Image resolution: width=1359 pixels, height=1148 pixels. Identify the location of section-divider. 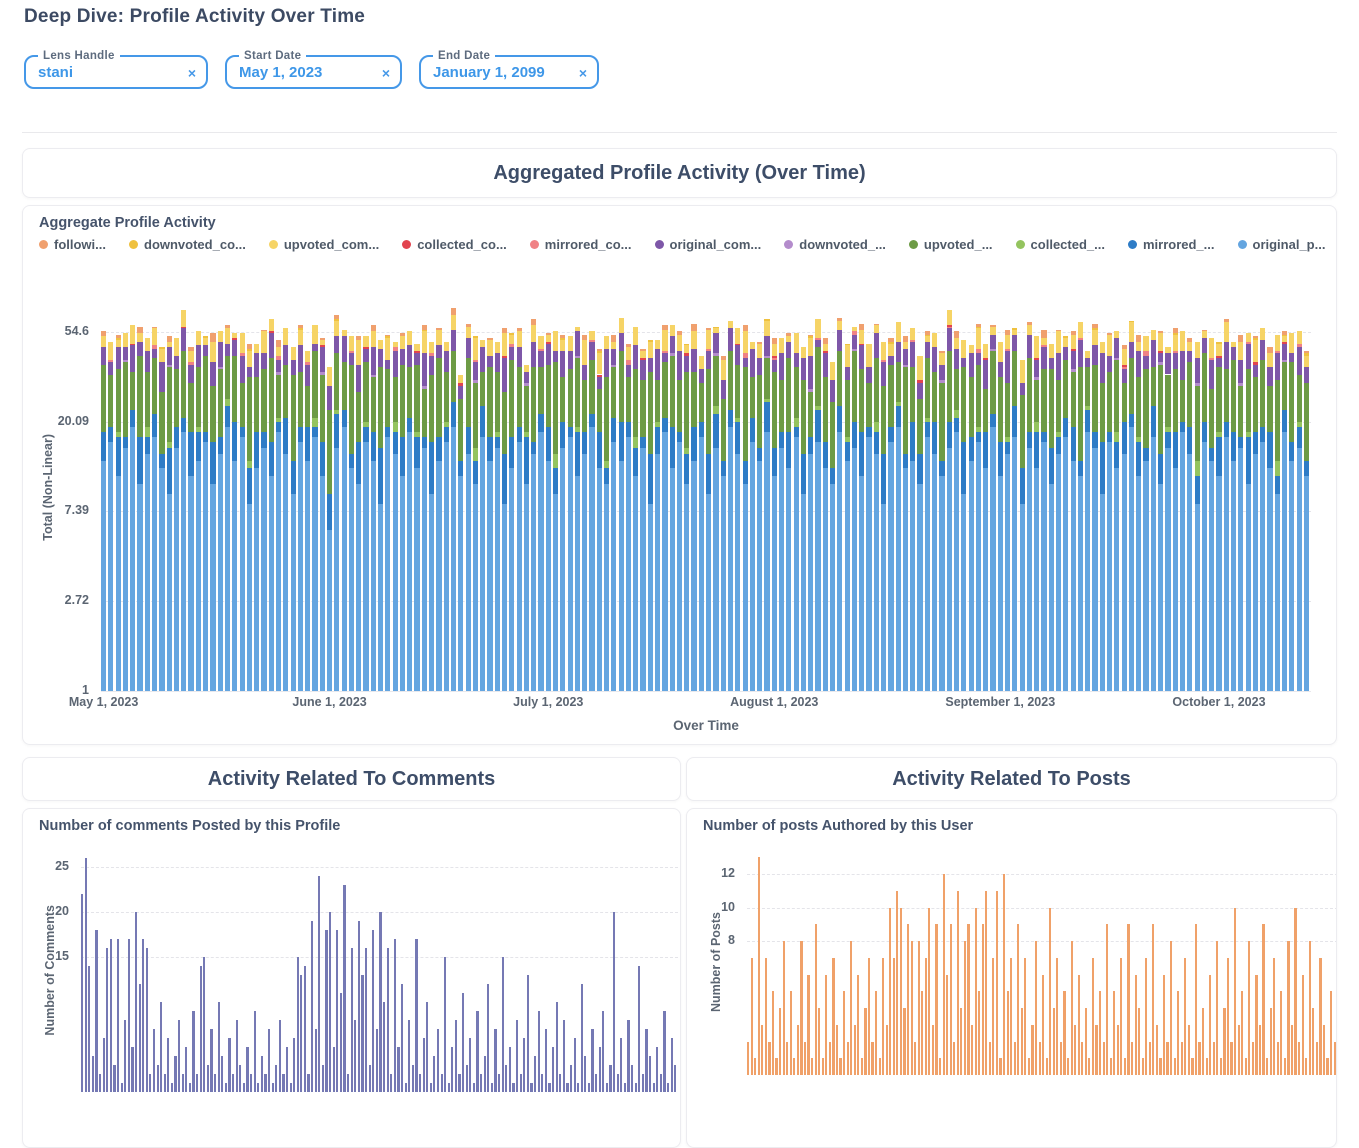
(679, 132).